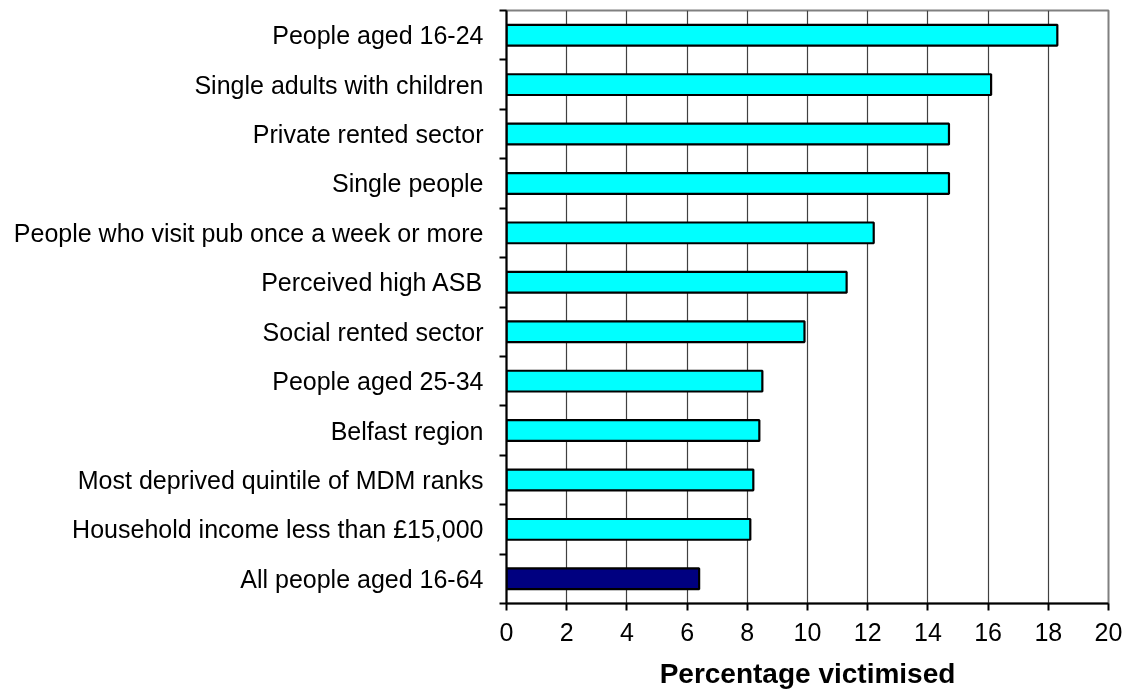 Image resolution: width=1130 pixels, height=699 pixels. I want to click on y-tick-label: Social rented sector, so click(373, 331).